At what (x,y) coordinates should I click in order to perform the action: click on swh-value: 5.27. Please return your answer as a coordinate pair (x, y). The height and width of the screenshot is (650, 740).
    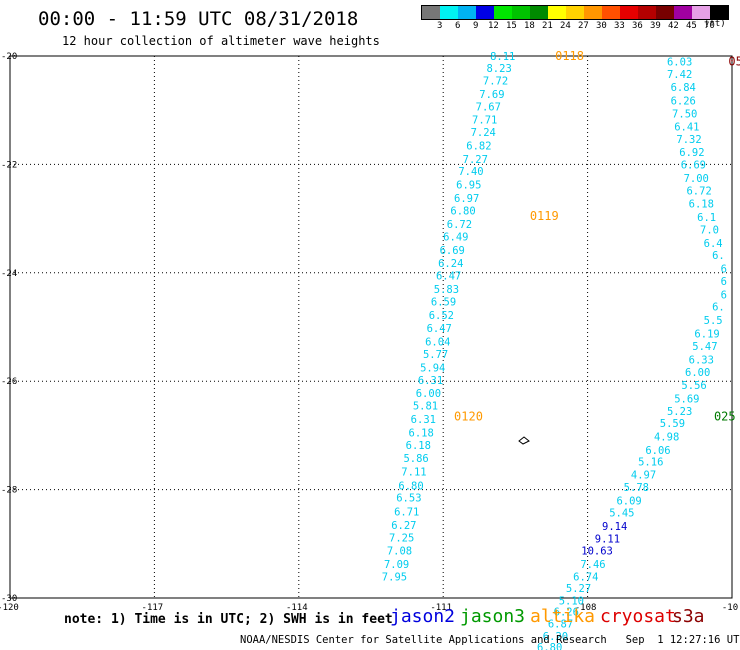
    Looking at the image, I should click on (578, 589).